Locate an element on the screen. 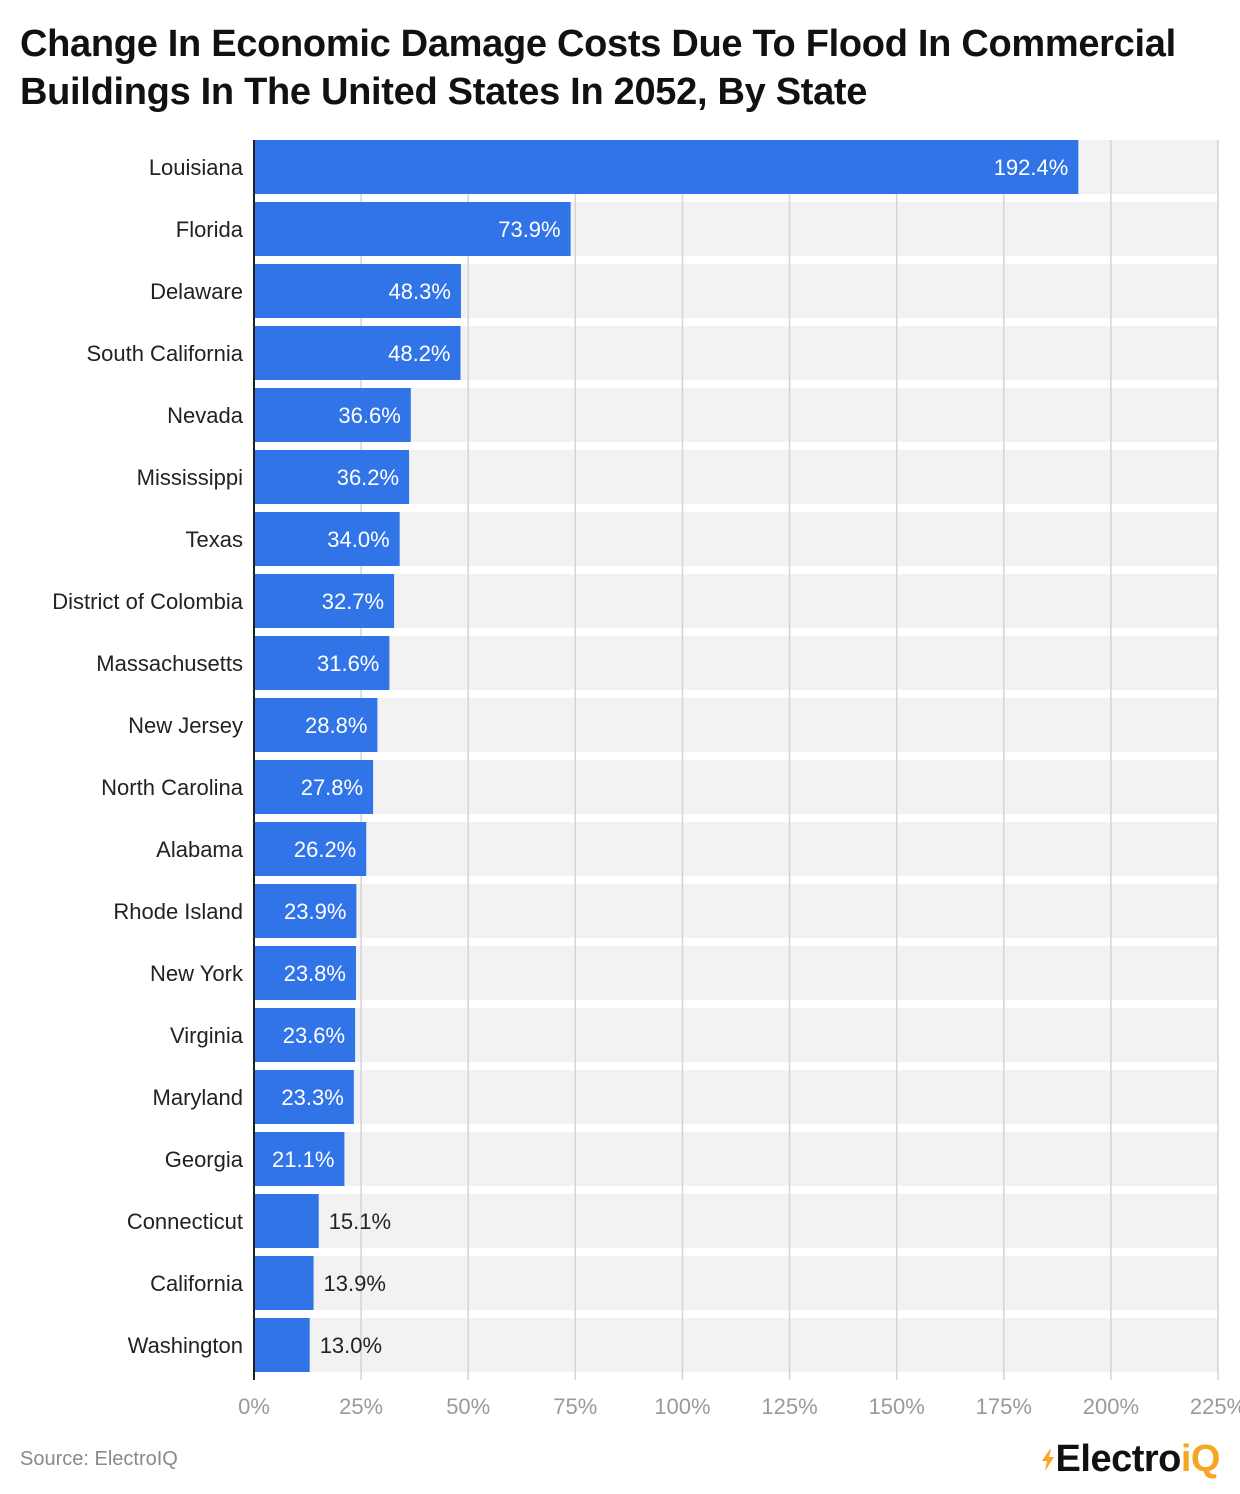  category-label: Maryland is located at coordinates (198, 1097).